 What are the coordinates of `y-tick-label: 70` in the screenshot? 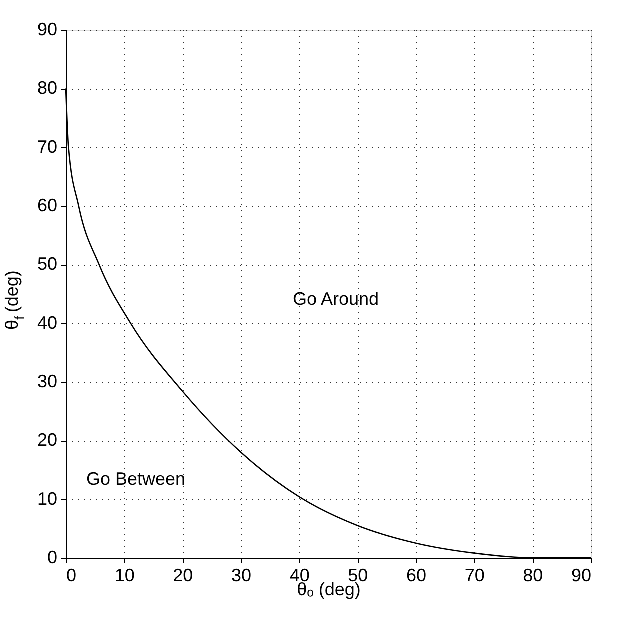 It's located at (47, 146).